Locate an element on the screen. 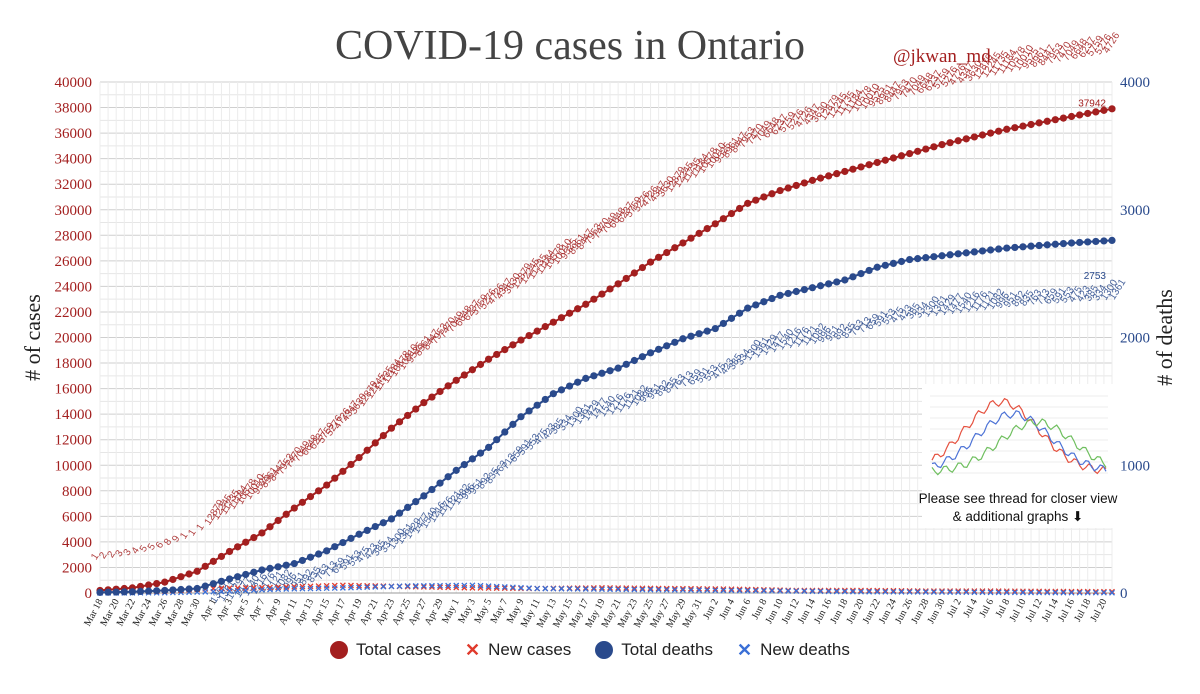 Image resolution: width=1200 pixels, height=694 pixels. legend-swatch-dot is located at coordinates (604, 650).